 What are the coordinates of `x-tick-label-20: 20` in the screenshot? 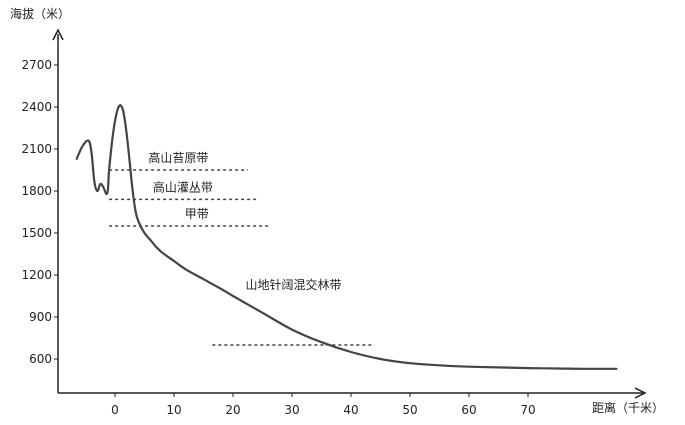 It's located at (232, 410).